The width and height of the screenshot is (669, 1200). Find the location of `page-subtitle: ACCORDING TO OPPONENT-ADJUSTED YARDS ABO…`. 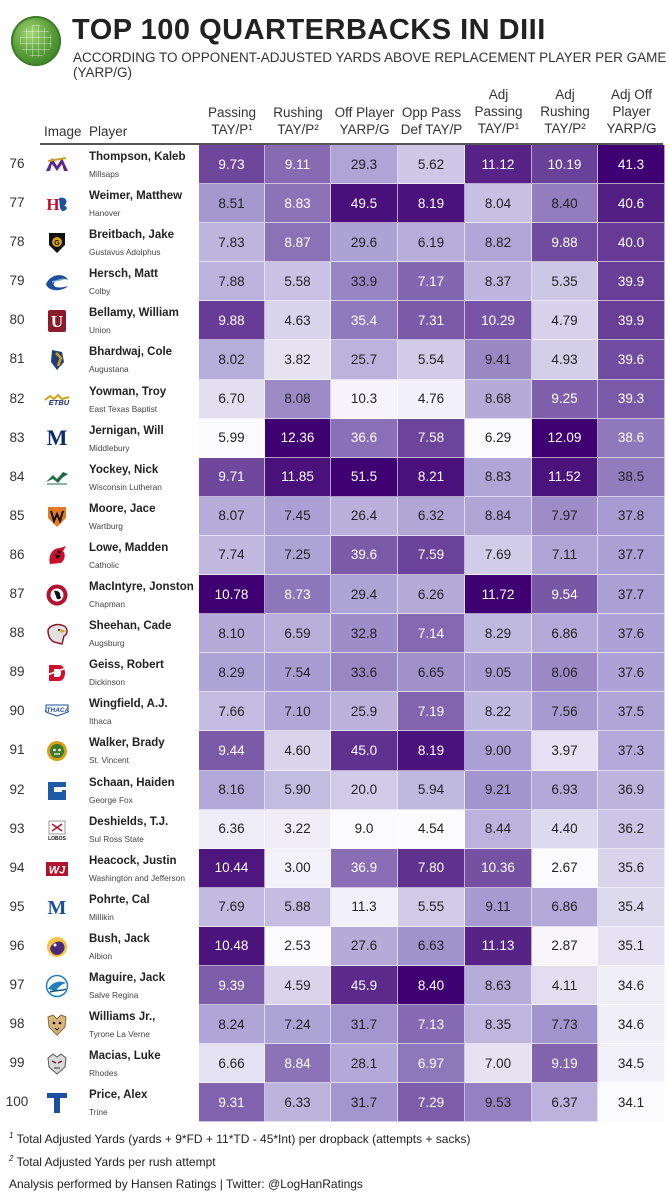

page-subtitle: ACCORDING TO OPPONENT-ADJUSTED YARDS ABO… is located at coordinates (370, 65).